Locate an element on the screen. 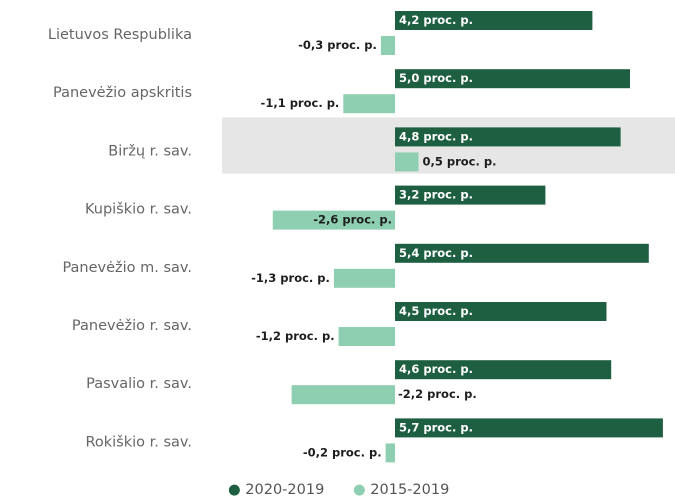 Image resolution: width=675 pixels, height=499 pixels. data-label-2020-2019: 3,2 proc. p. is located at coordinates (436, 195).